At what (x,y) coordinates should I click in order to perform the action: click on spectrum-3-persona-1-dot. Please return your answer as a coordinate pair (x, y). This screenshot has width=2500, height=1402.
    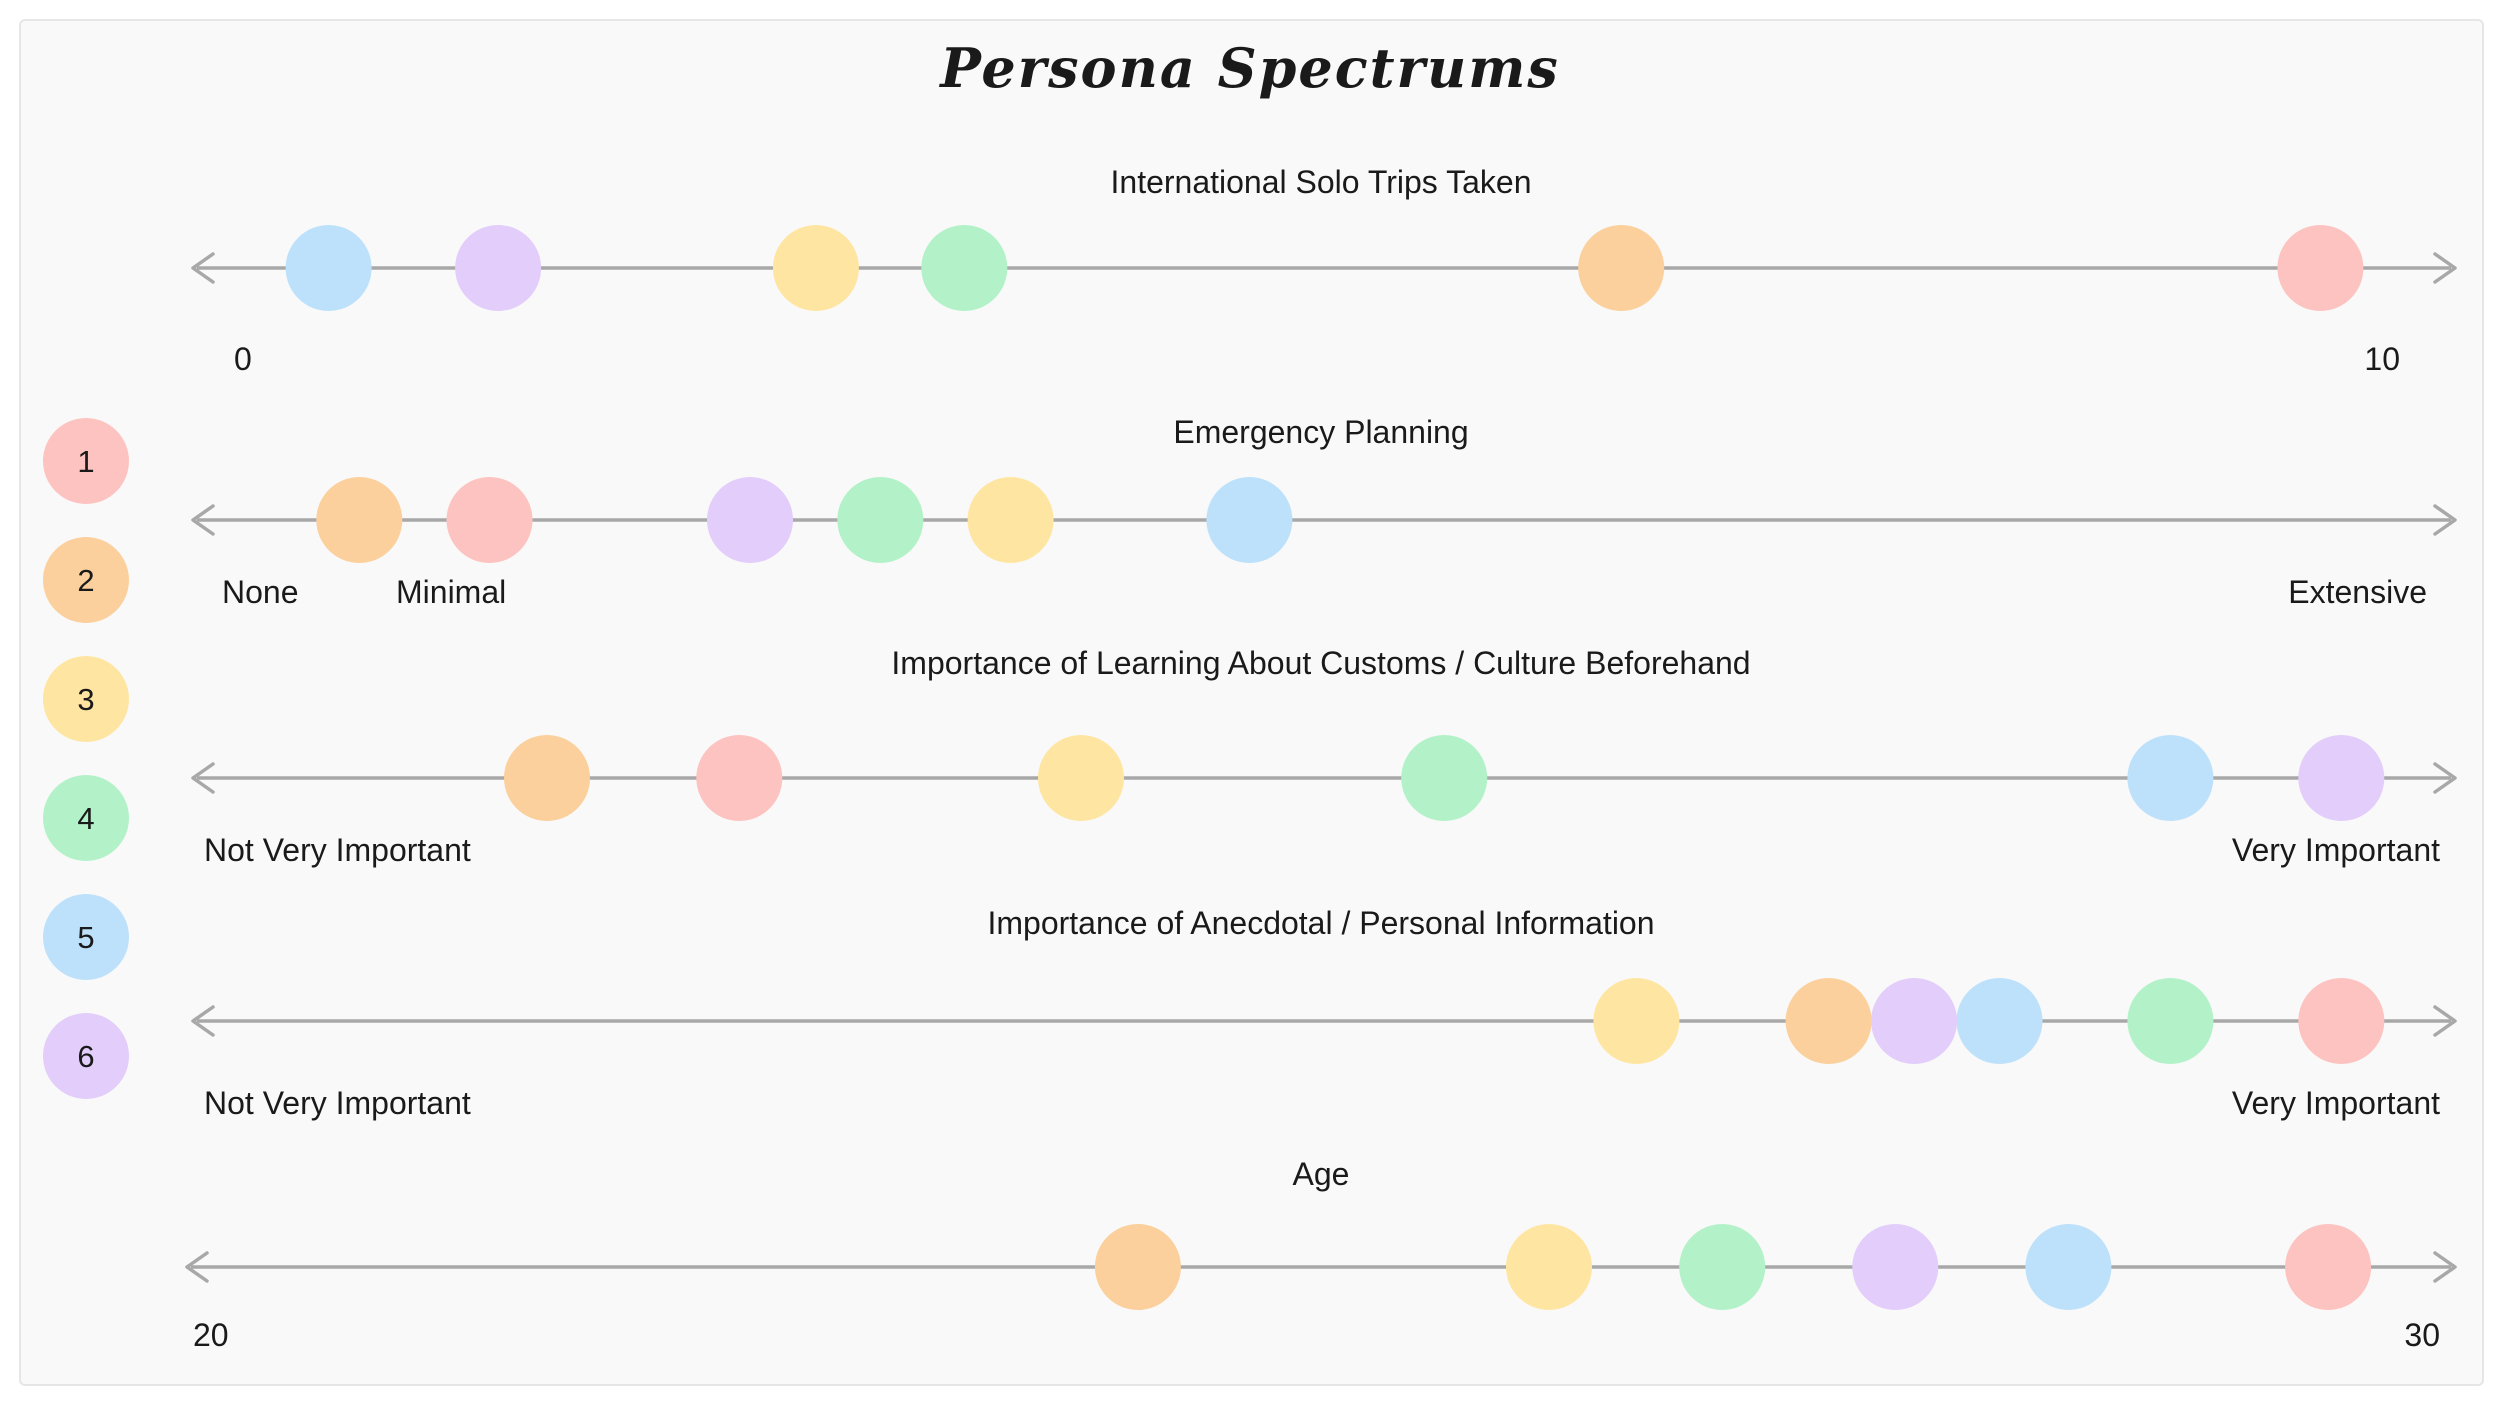
    Looking at the image, I should click on (739, 778).